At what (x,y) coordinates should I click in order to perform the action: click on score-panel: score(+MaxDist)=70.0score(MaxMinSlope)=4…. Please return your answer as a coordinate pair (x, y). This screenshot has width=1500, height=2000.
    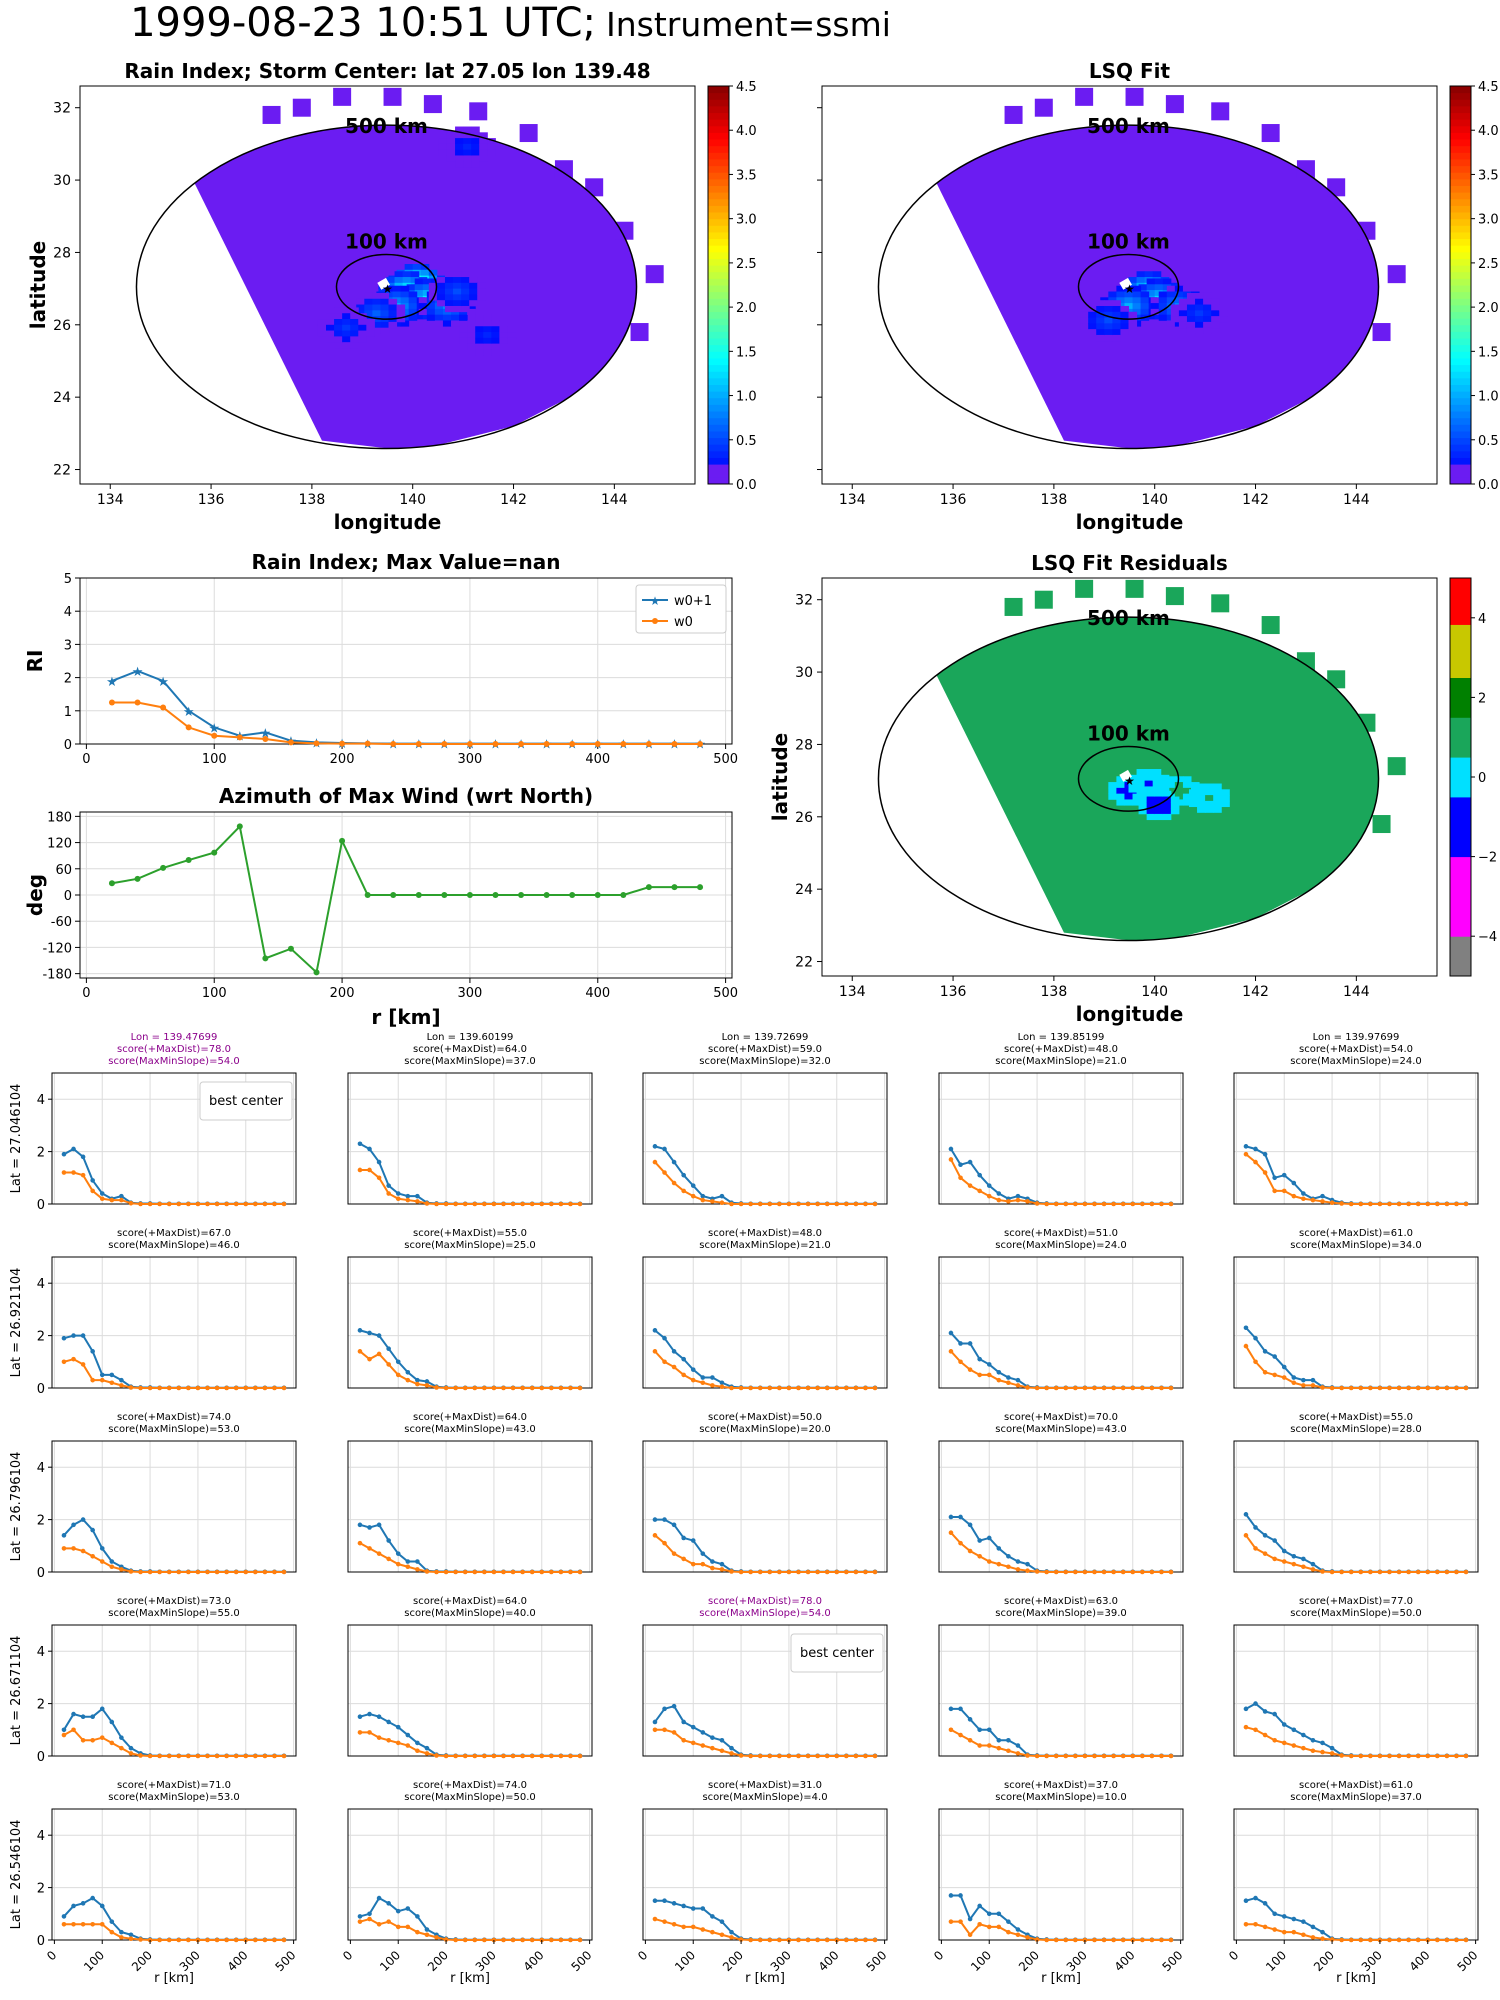
    Looking at the image, I should click on (1061, 1493).